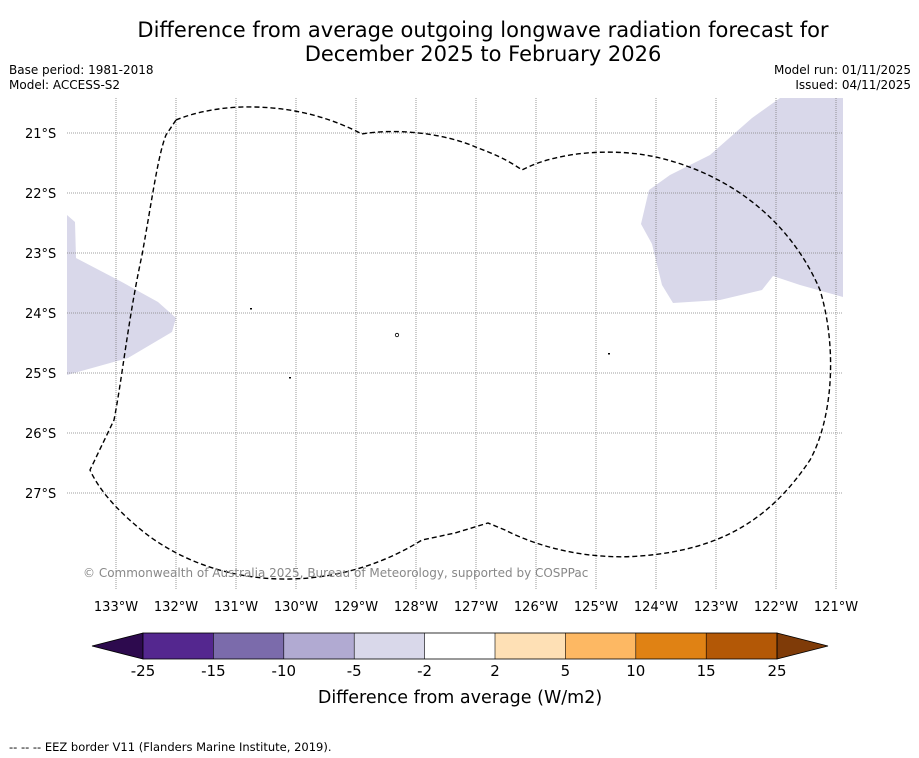  I want to click on meta-right: Model run: 01/11/2025 Issued: 04/11/2025, so click(842, 78).